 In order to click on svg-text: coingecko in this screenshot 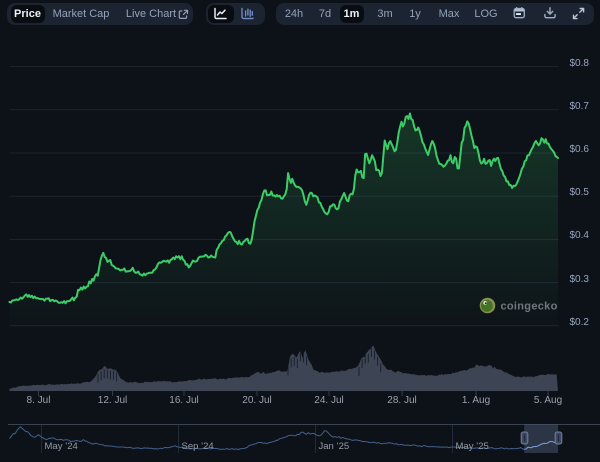, I will do `click(529, 307)`.